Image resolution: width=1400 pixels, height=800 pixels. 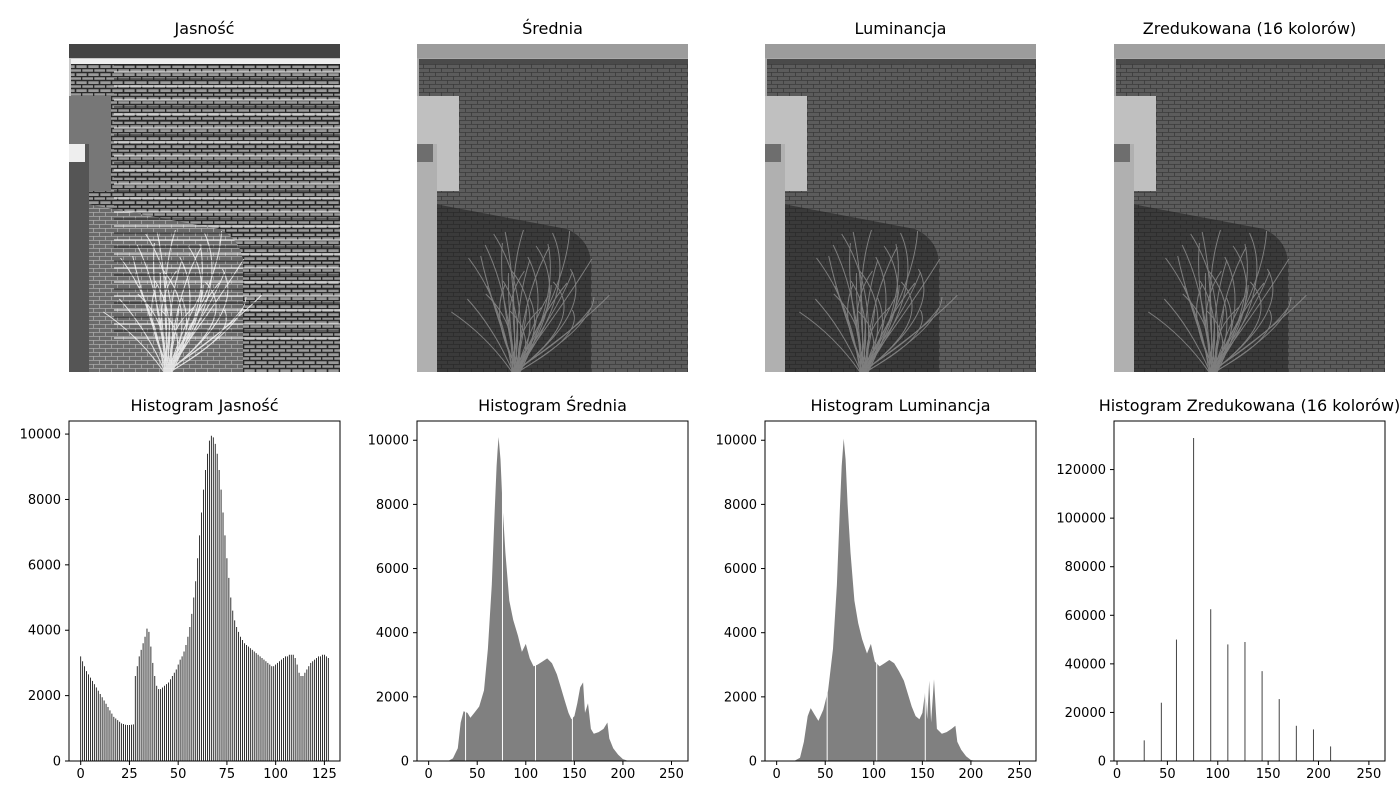 What do you see at coordinates (1249, 405) in the screenshot?
I see `histogram-title: Histogram Zredukowana (16 kolorów)` at bounding box center [1249, 405].